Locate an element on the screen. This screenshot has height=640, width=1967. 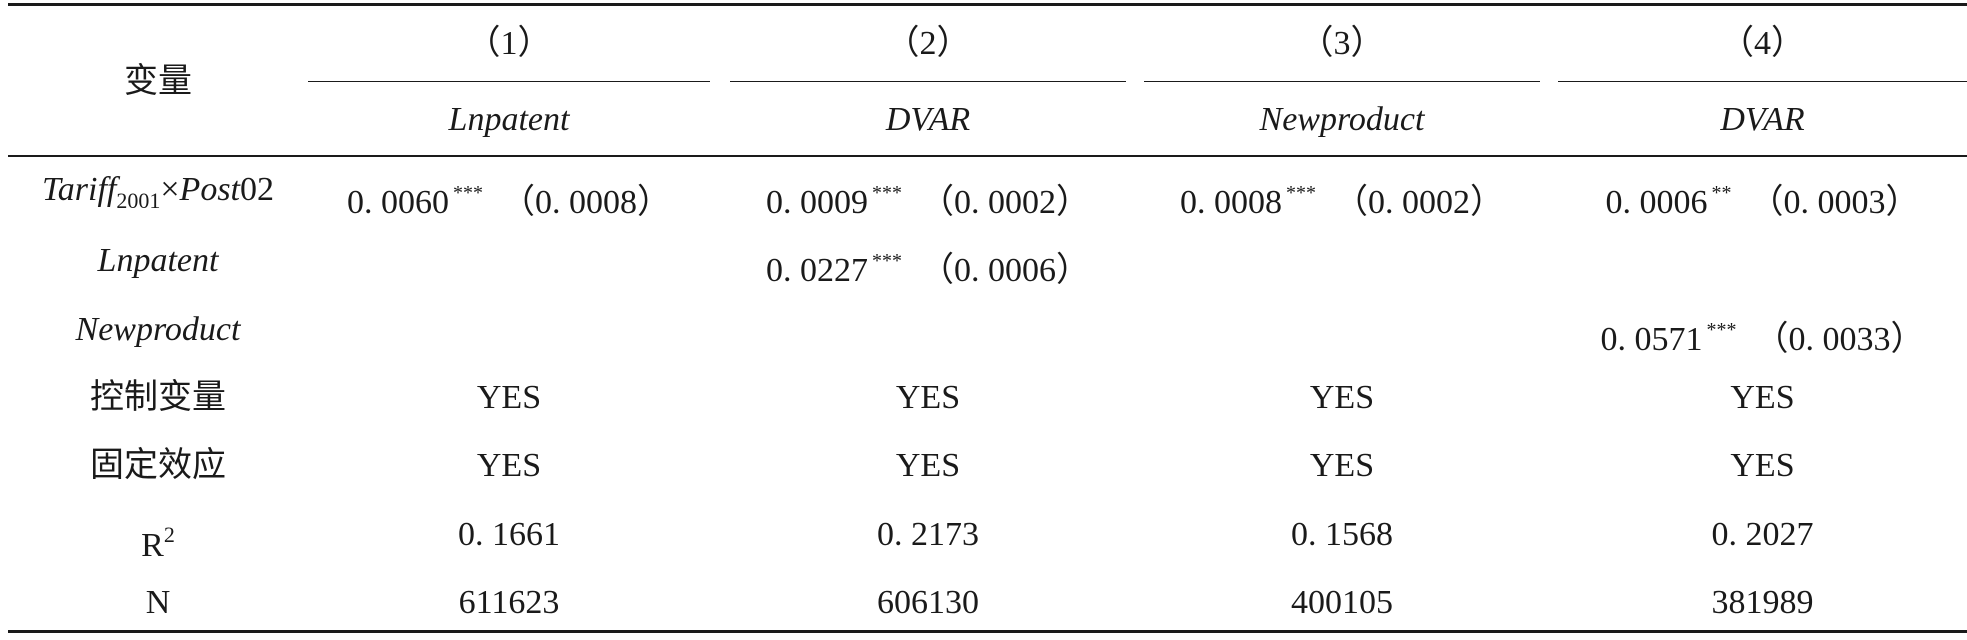
table-cell: 0. 0009 *** （0. 0002） is located at coordinates (928, 201).